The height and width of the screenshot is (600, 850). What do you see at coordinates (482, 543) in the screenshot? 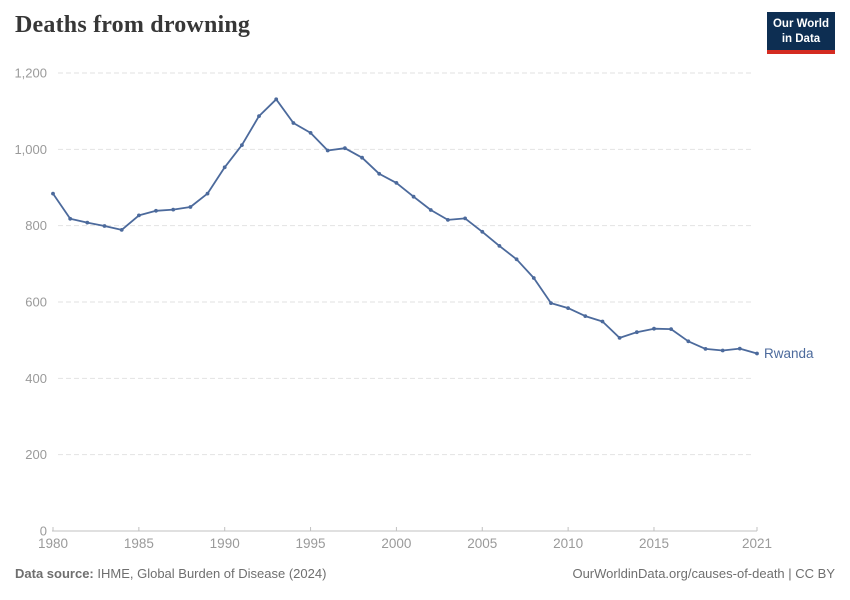
I see `x-tick-label: 2005` at bounding box center [482, 543].